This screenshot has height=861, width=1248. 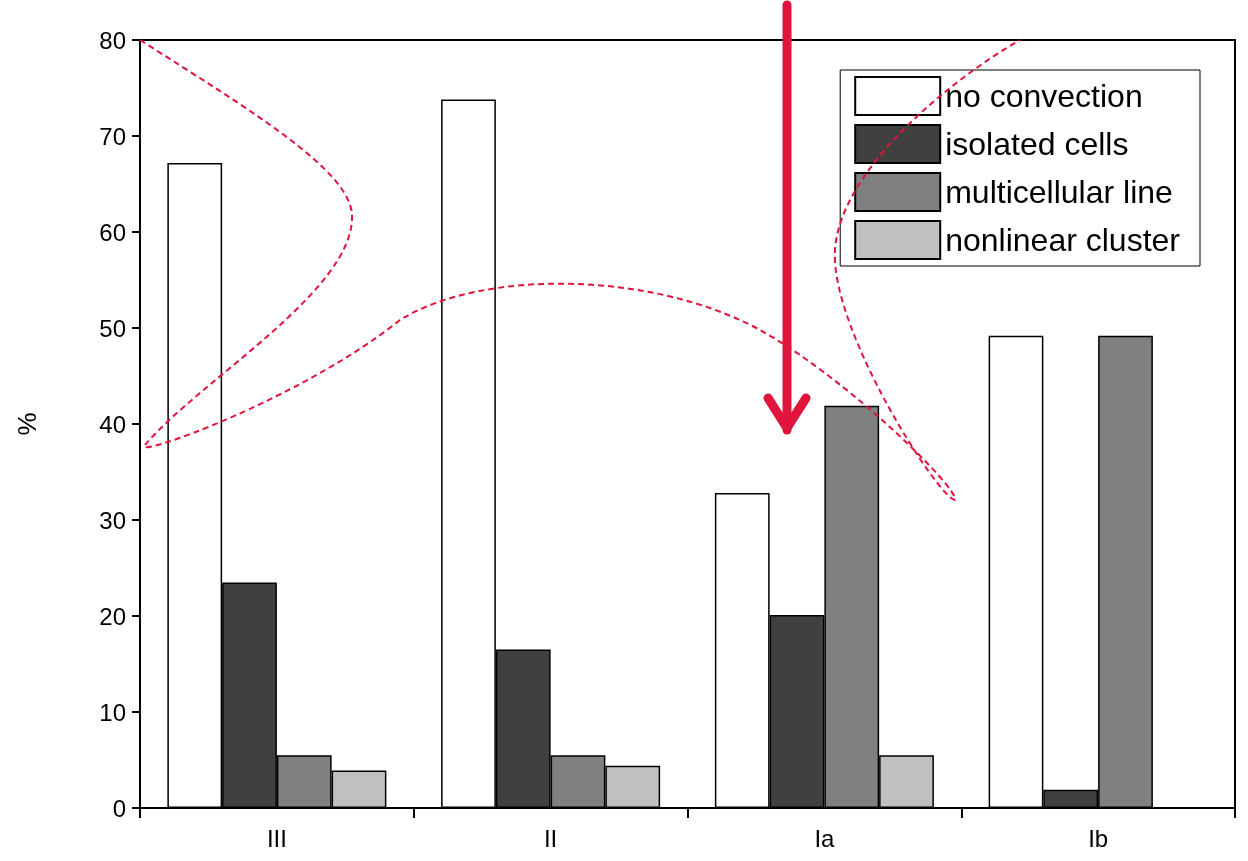 What do you see at coordinates (112, 328) in the screenshot?
I see `y-tick-label: 50` at bounding box center [112, 328].